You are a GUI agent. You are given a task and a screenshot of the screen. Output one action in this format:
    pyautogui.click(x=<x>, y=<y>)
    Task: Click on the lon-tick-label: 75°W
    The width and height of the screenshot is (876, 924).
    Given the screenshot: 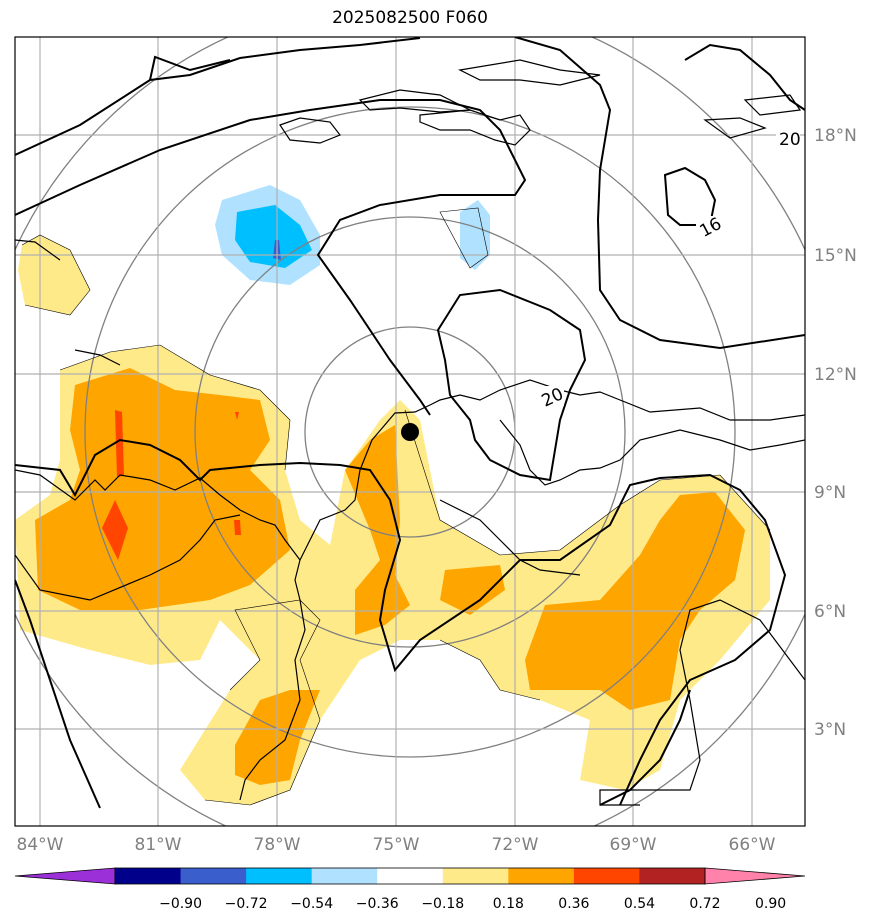 What is the action you would take?
    pyautogui.click(x=396, y=845)
    